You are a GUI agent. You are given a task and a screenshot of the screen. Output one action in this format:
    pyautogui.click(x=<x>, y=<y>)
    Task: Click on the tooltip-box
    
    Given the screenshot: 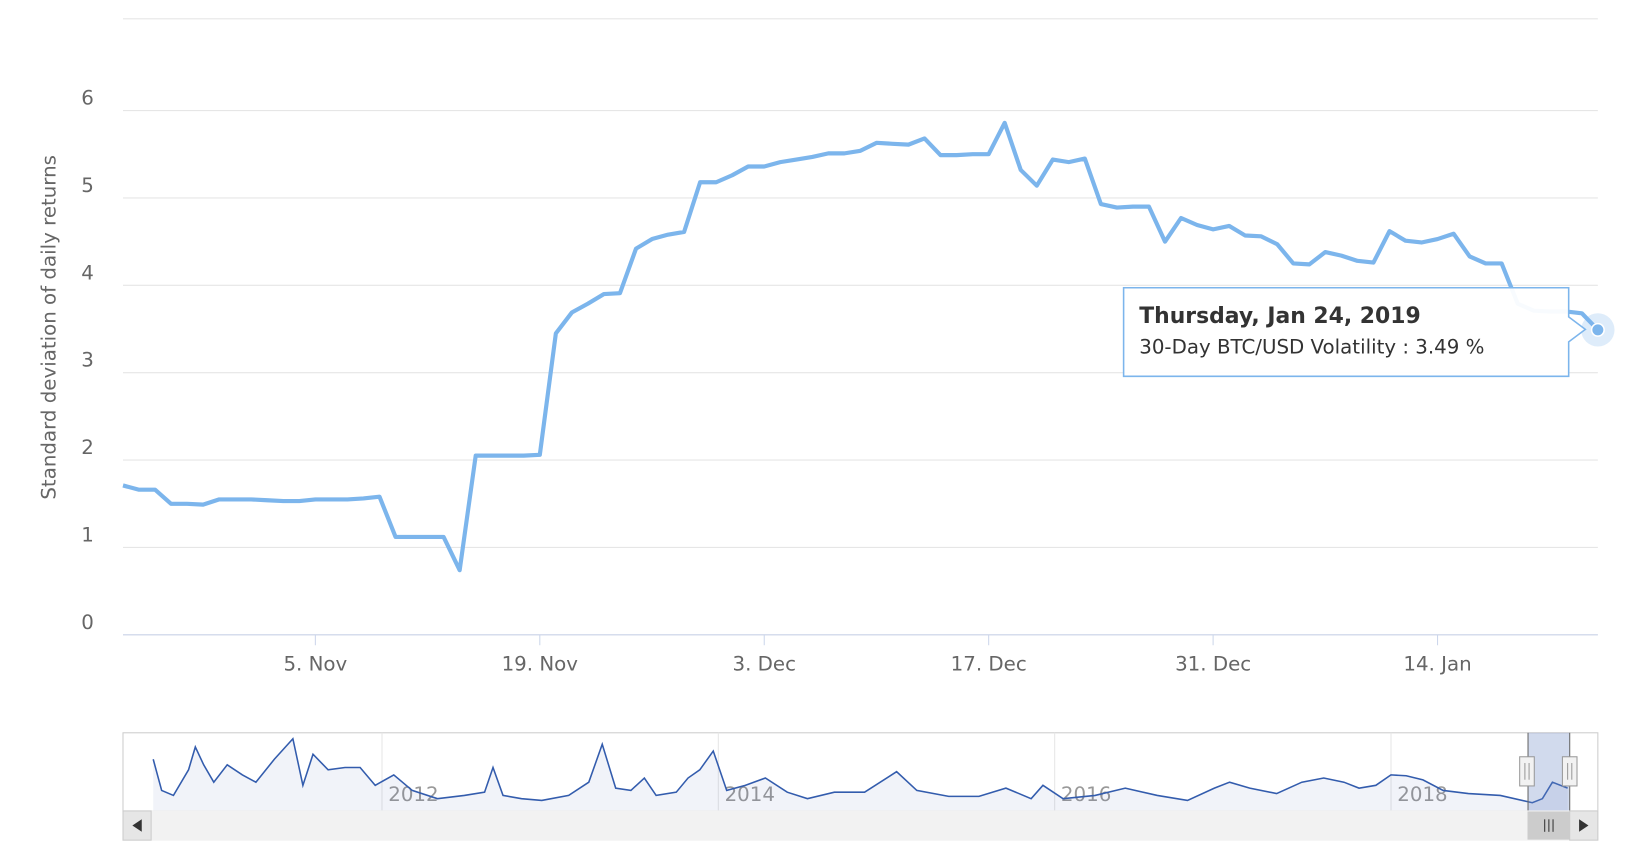 What is the action you would take?
    pyautogui.click(x=1354, y=332)
    